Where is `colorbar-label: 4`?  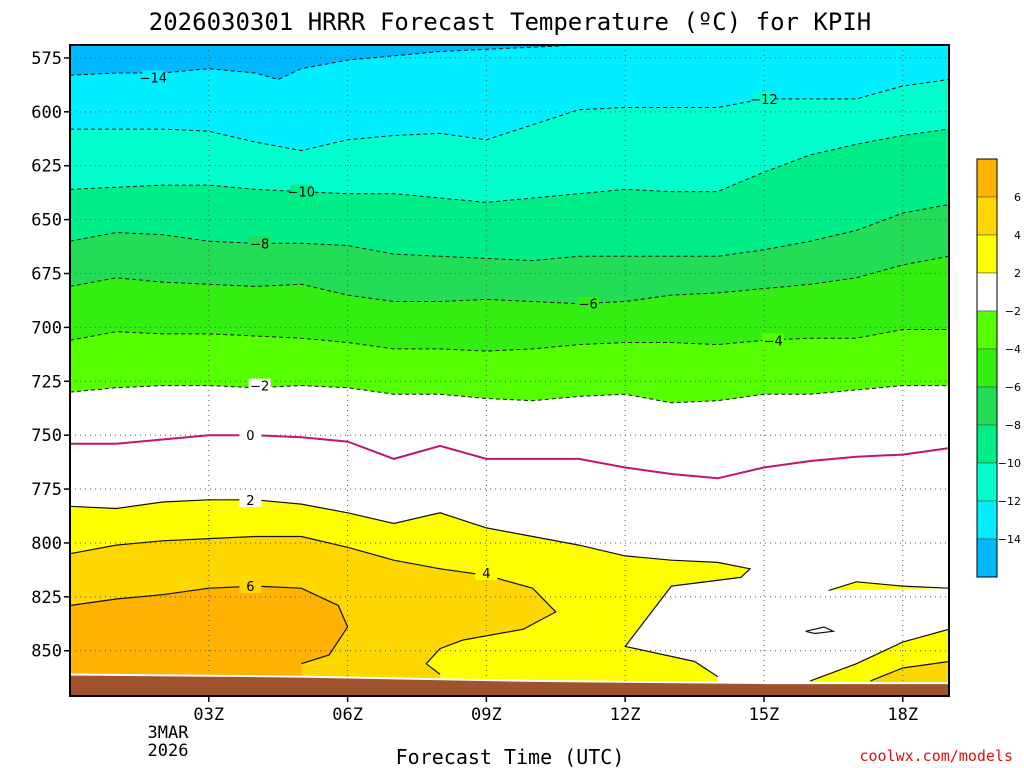
colorbar-label: 4 is located at coordinates (1017, 235).